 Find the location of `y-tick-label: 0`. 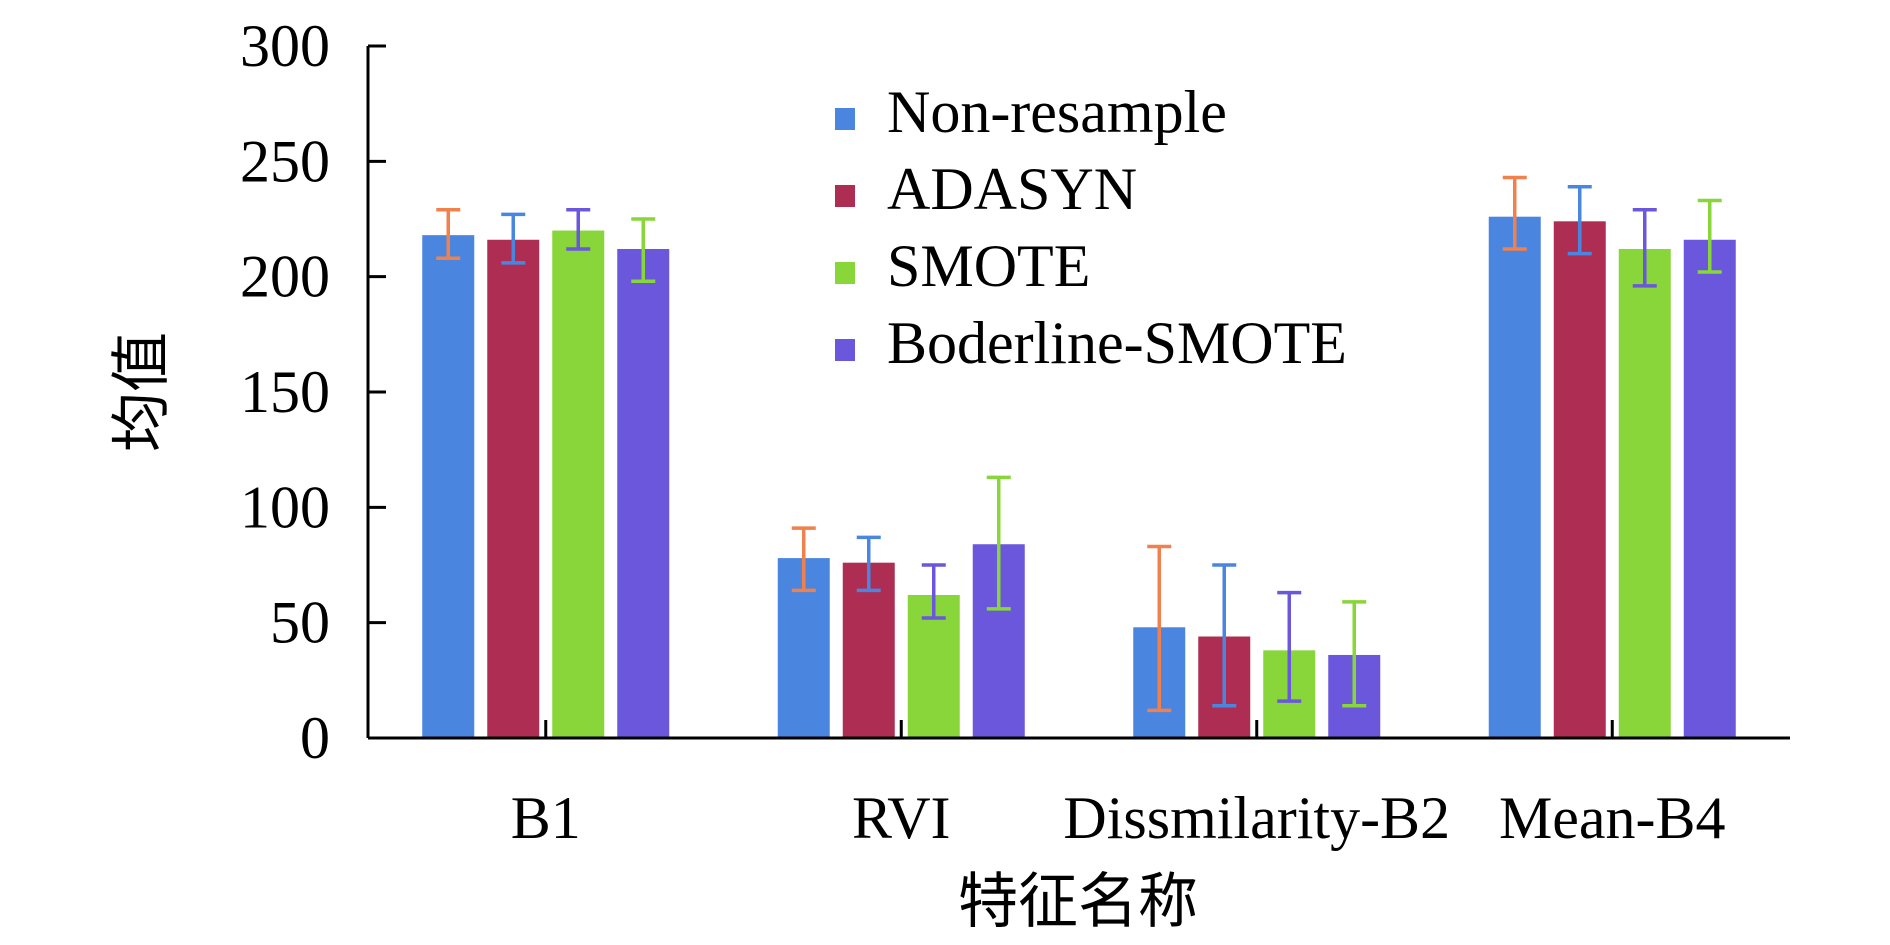

y-tick-label: 0 is located at coordinates (315, 738).